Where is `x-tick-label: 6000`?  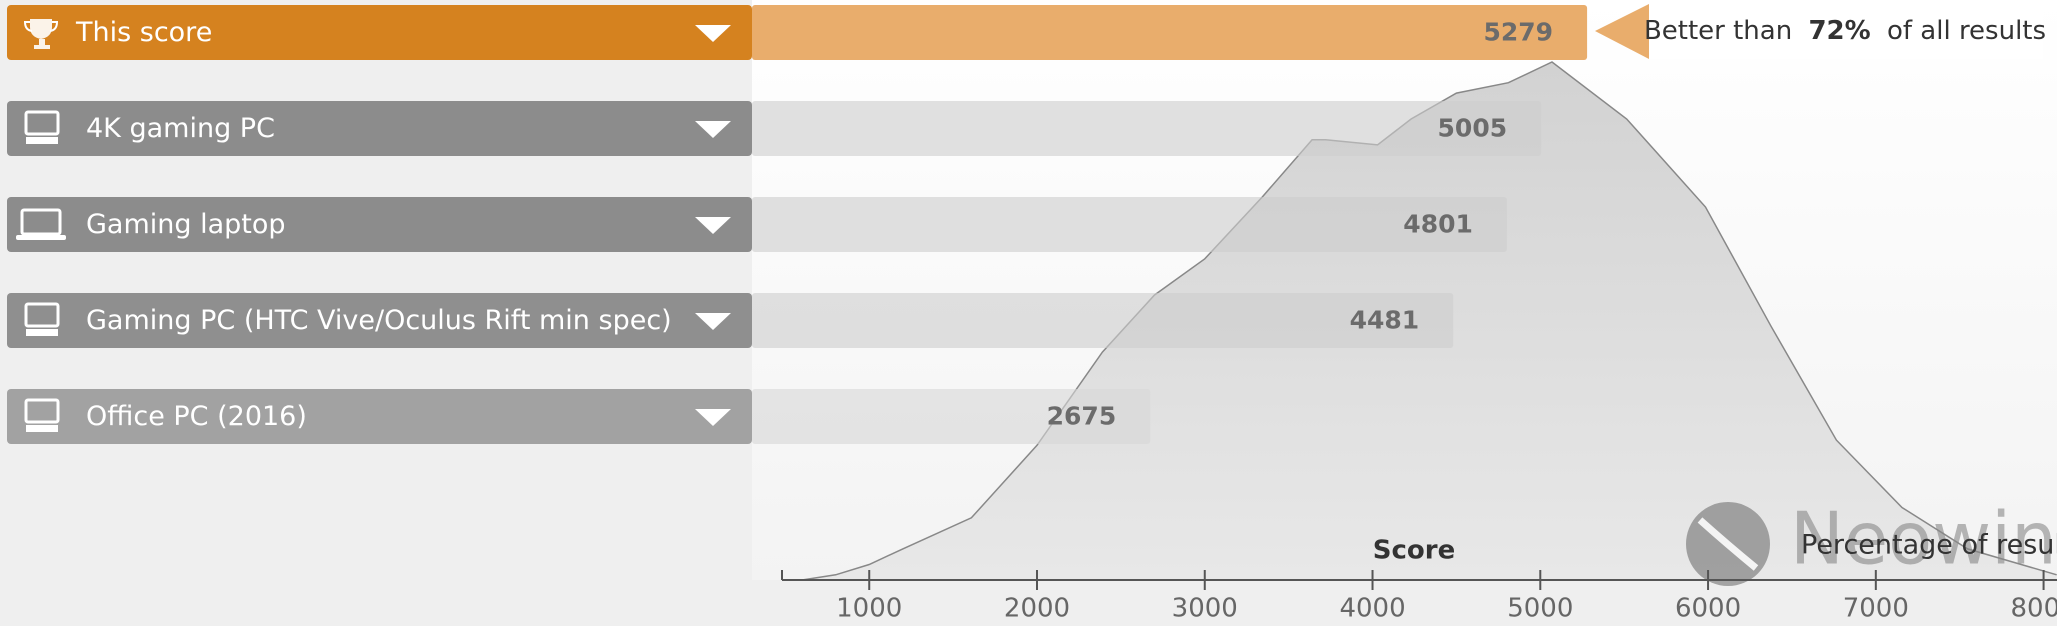 x-tick-label: 6000 is located at coordinates (1708, 609).